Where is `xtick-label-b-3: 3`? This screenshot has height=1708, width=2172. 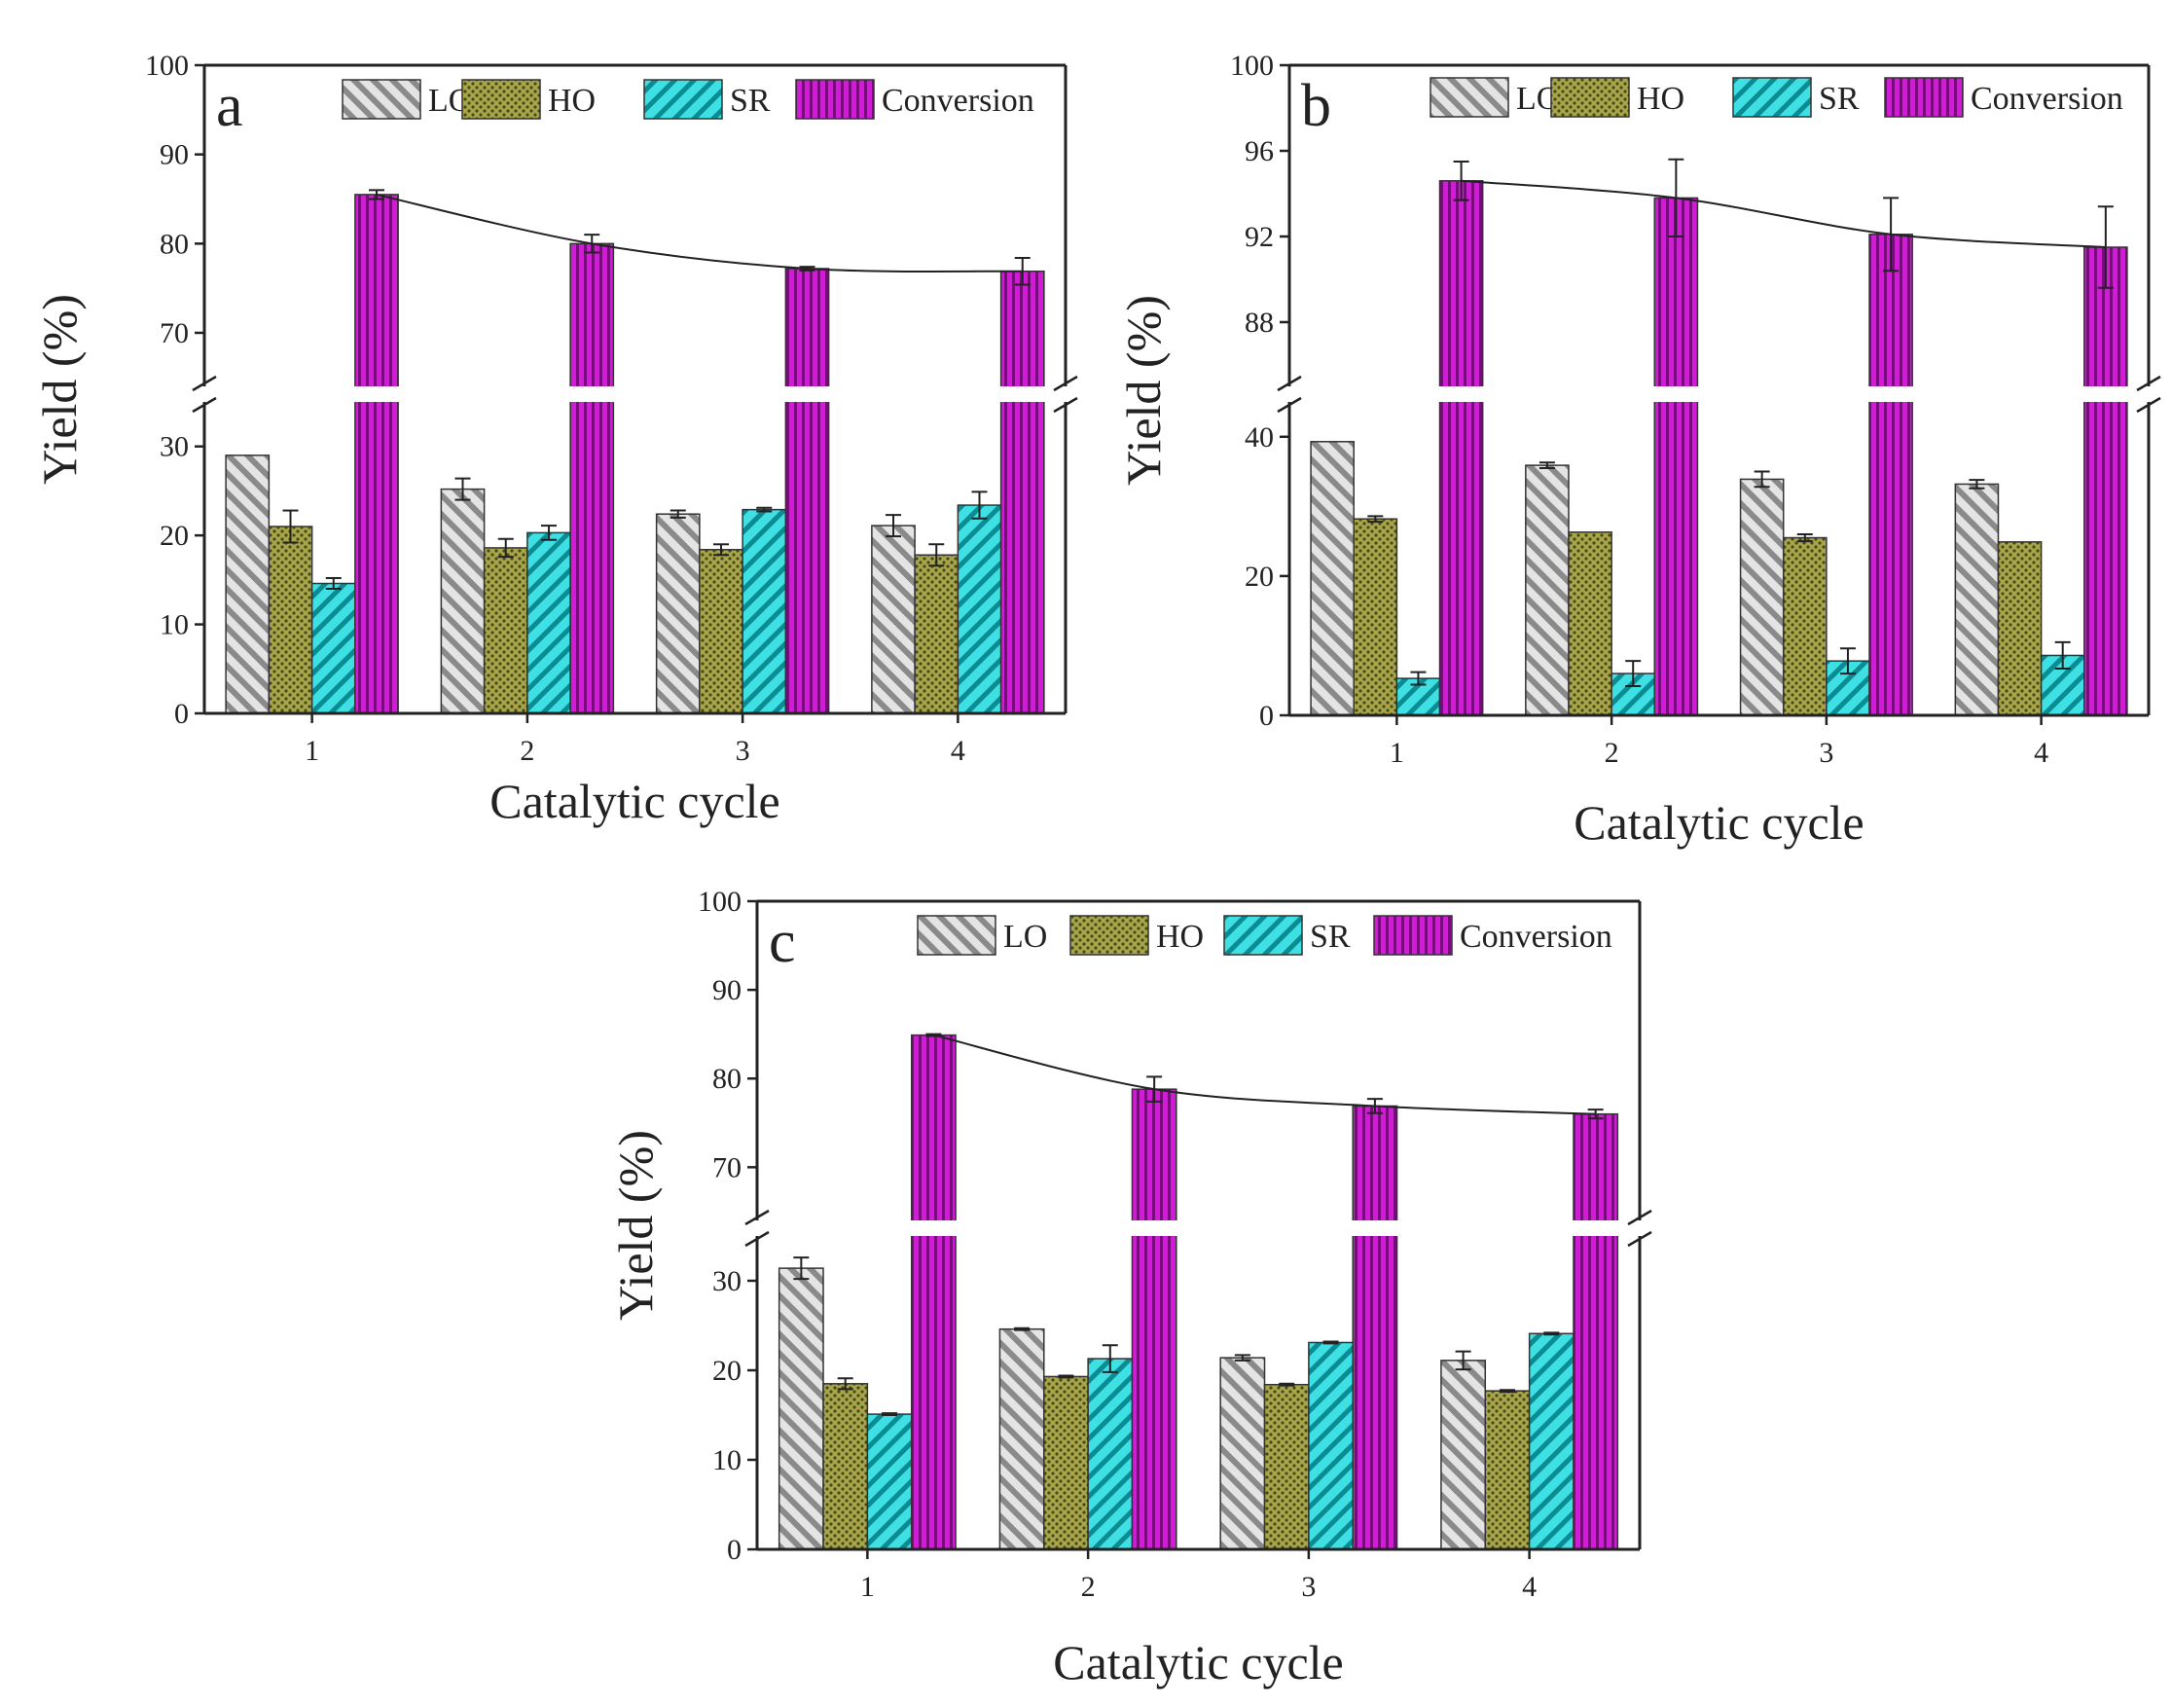
xtick-label-b-3: 3 is located at coordinates (1826, 753).